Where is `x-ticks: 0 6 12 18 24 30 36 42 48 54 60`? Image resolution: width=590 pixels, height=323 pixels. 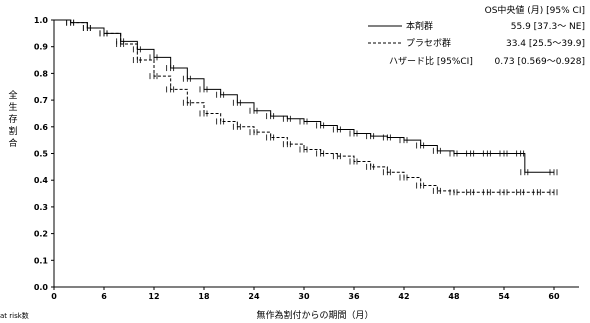
x-ticks: 0 6 12 18 24 30 36 42 48 54 60 is located at coordinates (305, 294).